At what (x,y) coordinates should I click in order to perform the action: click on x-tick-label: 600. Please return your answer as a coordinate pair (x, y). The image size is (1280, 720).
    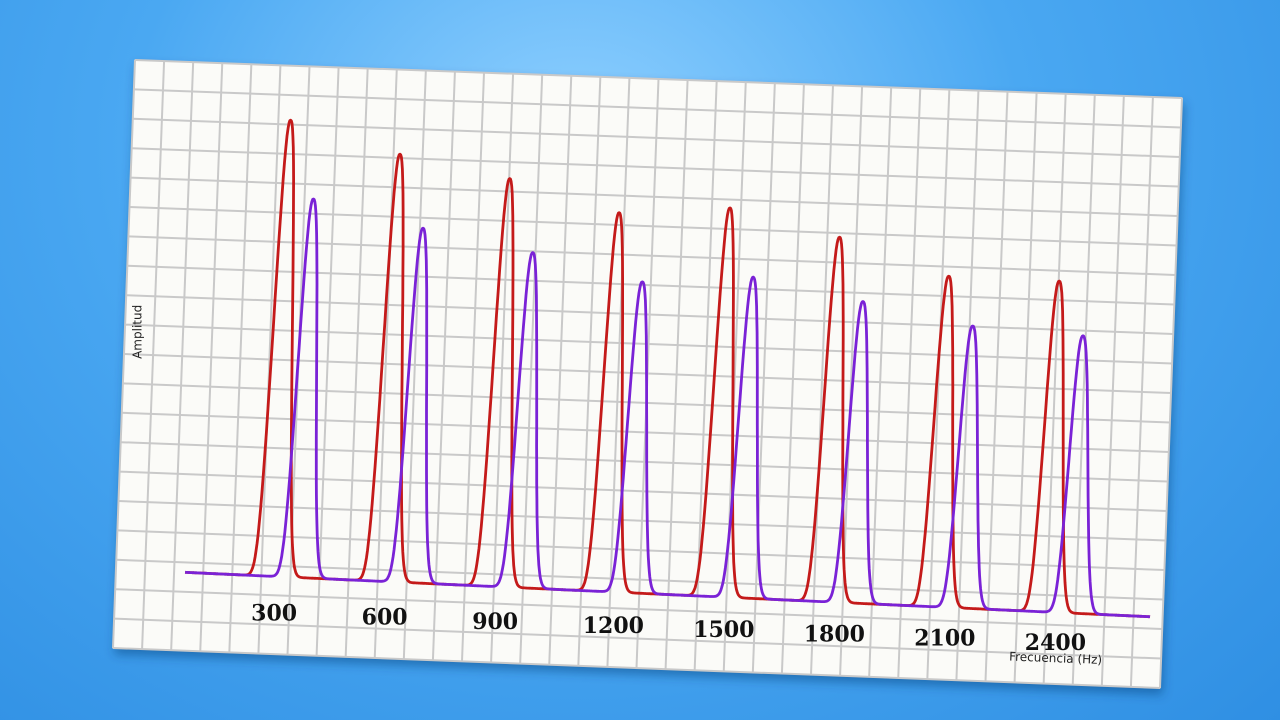
    Looking at the image, I should click on (385, 618).